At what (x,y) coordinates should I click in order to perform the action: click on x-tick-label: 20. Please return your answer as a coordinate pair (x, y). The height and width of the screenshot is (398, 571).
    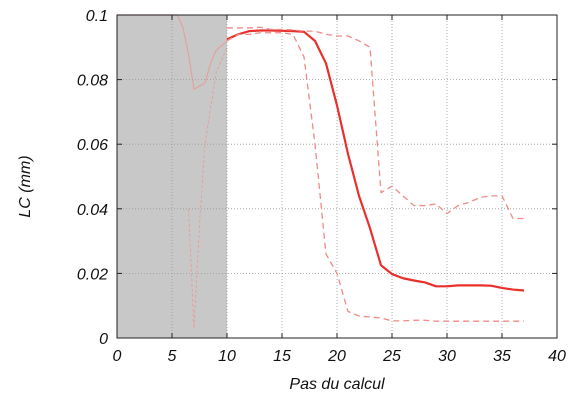
    Looking at the image, I should click on (336, 356).